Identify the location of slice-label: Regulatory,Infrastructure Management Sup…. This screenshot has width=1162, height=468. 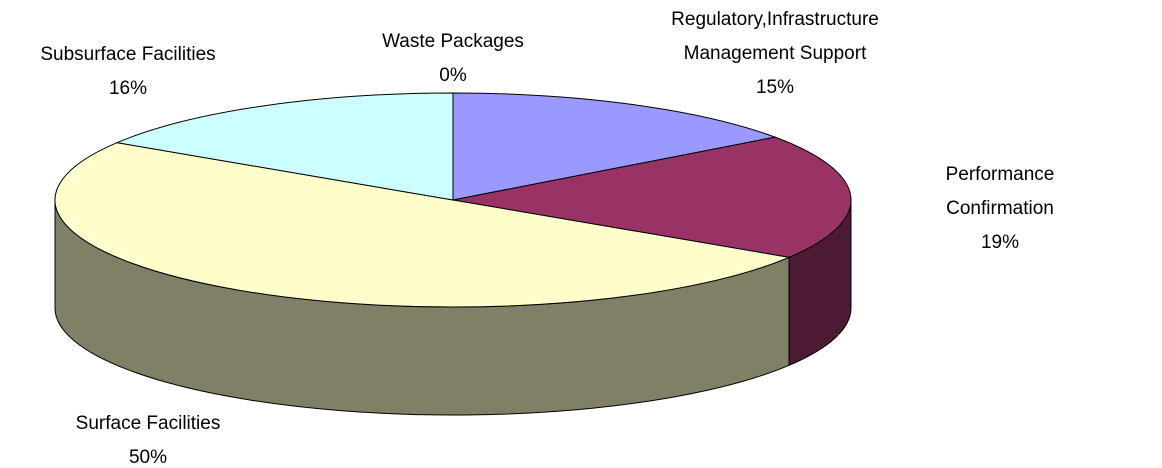
(775, 54).